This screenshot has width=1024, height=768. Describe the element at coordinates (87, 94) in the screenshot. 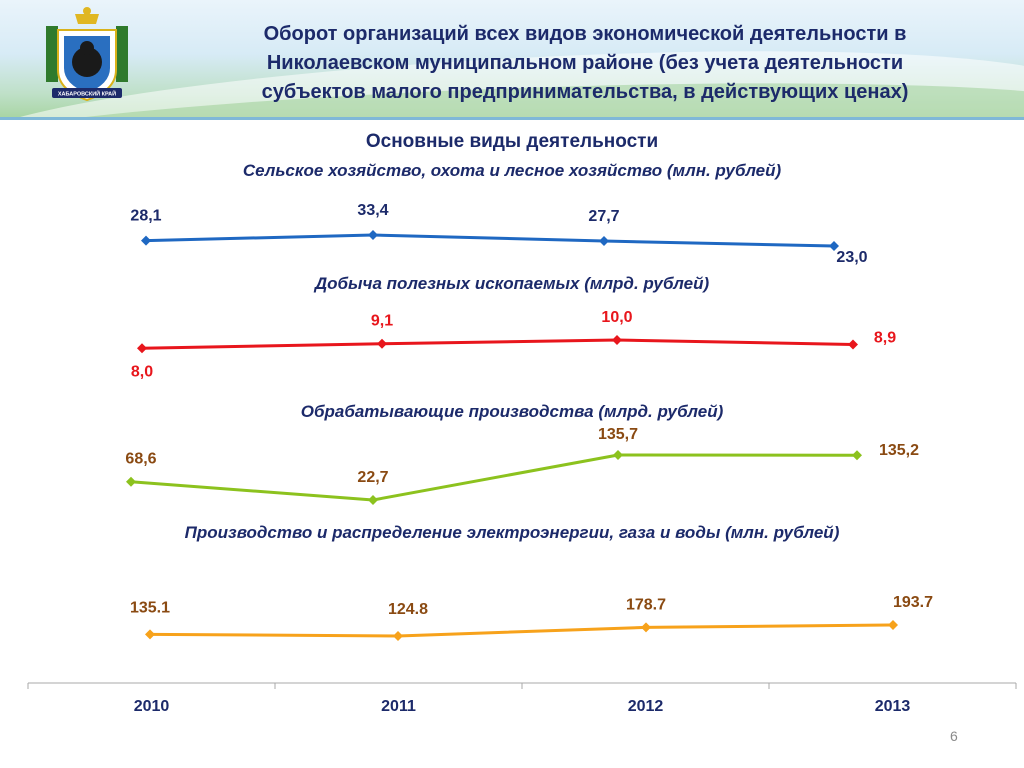

I see `emblem-ribbon-text: ХАБАРОВСКИЙ КРАЙ` at that location.